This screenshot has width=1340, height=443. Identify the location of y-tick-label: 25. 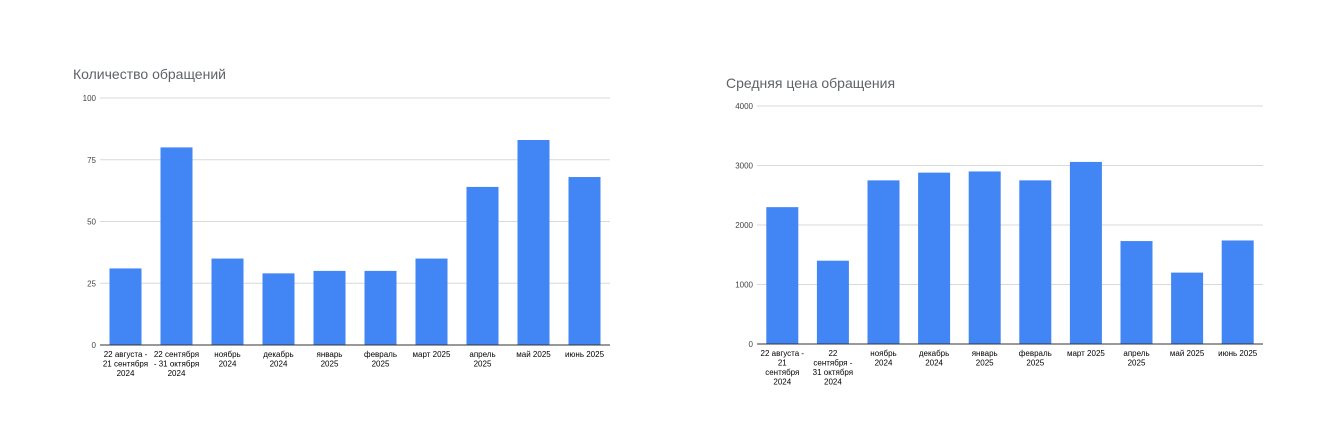
(91, 283).